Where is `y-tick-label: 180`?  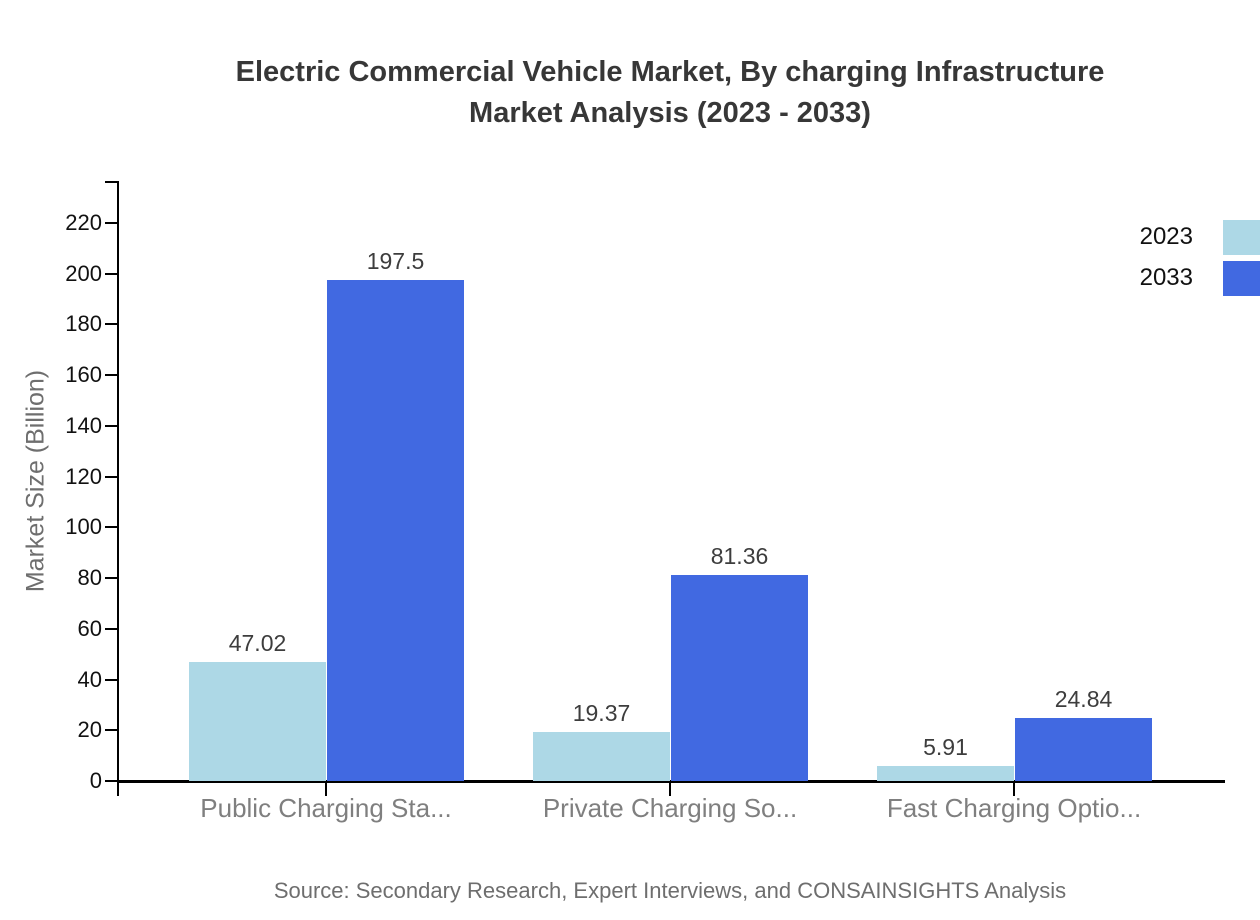
y-tick-label: 180 is located at coordinates (83, 324).